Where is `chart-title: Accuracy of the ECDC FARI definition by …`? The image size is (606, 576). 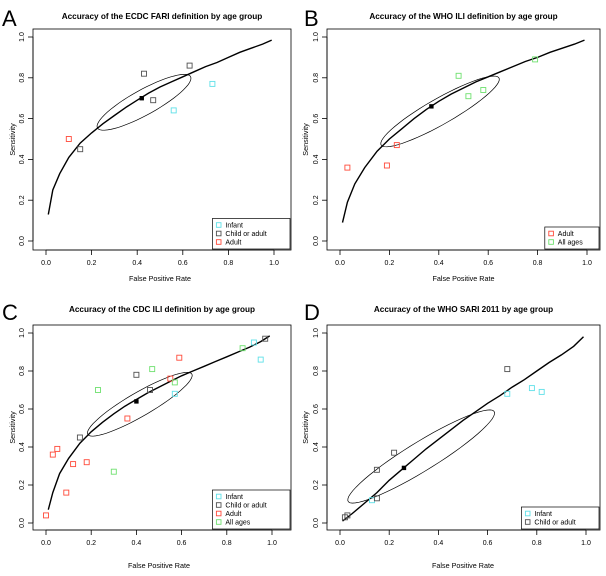
chart-title: Accuracy of the ECDC FARI definition by … is located at coordinates (162, 16).